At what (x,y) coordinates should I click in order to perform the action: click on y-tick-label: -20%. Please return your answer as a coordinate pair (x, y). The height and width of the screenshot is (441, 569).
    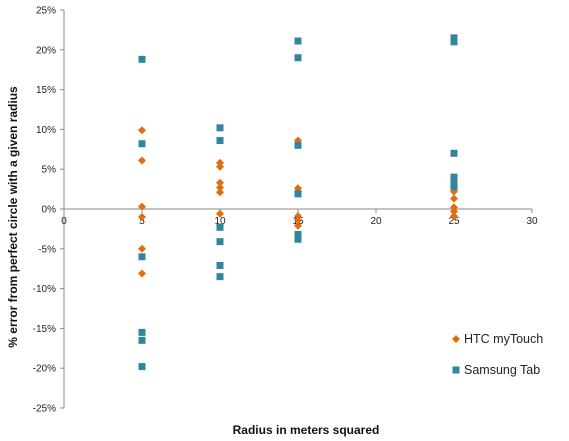
    Looking at the image, I should click on (44, 369).